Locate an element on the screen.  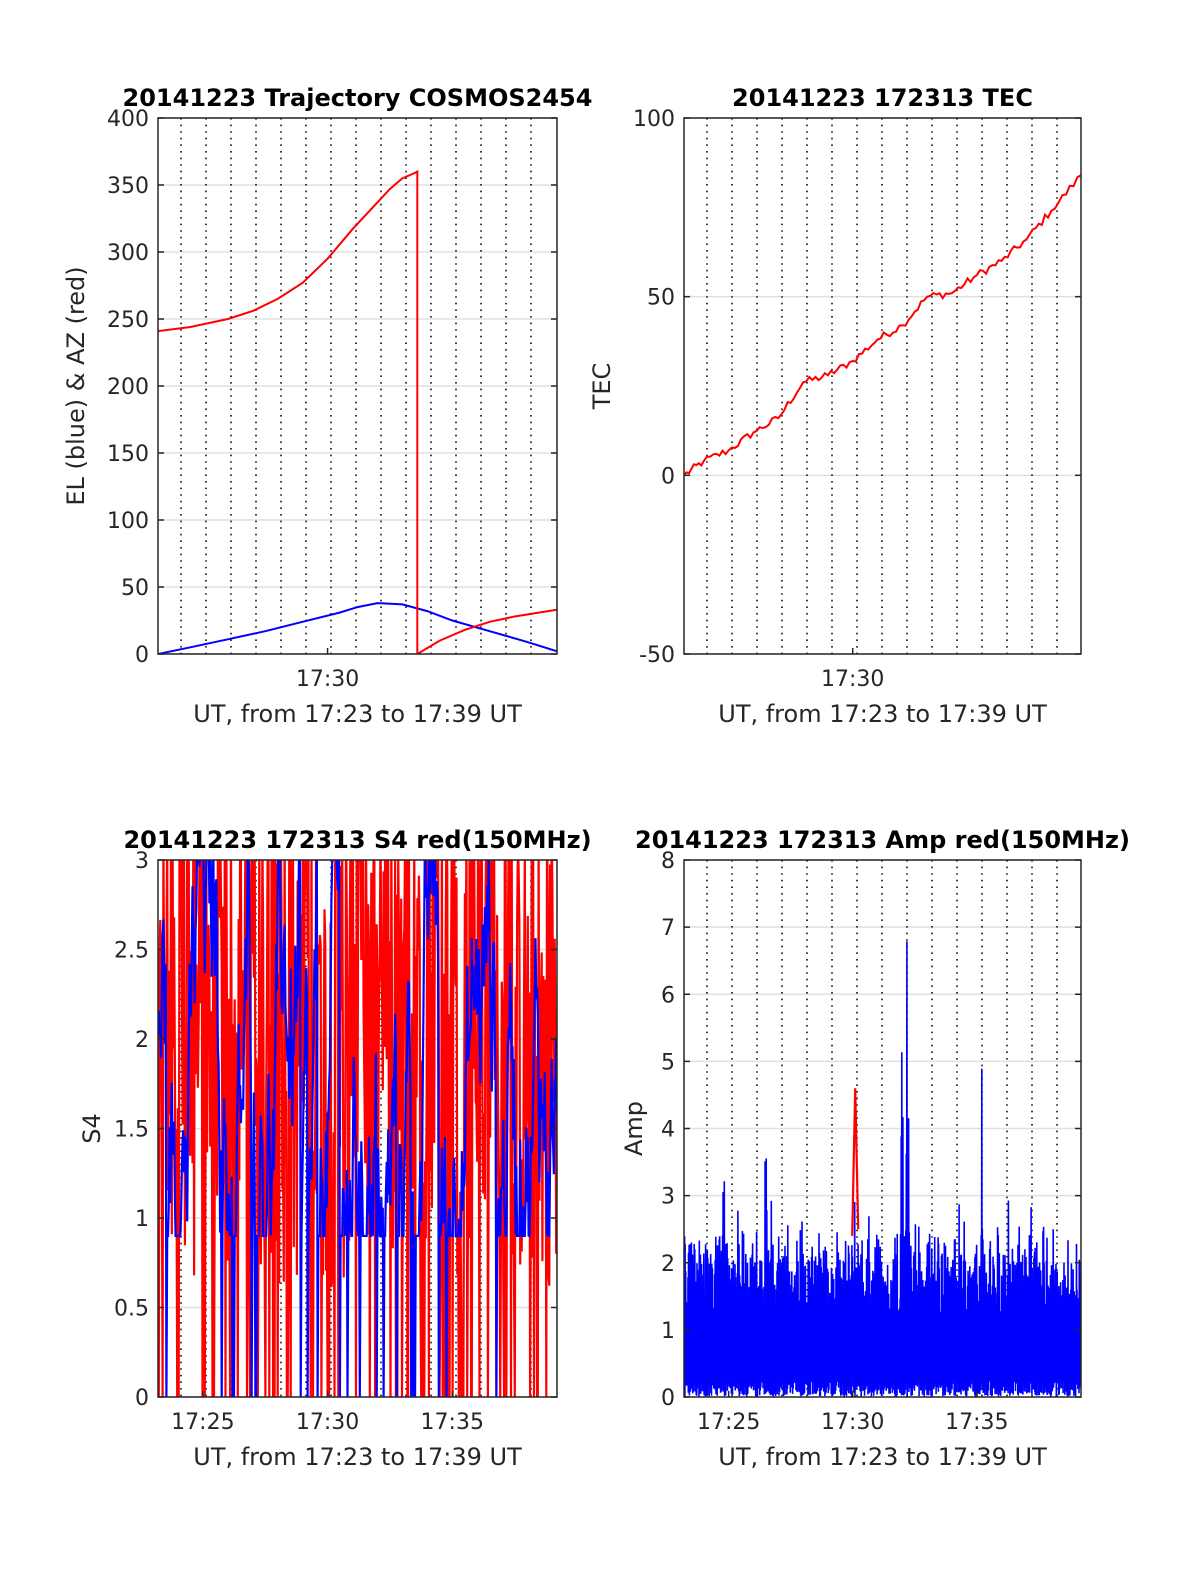
series-amp-red-line is located at coordinates (855, 1162).